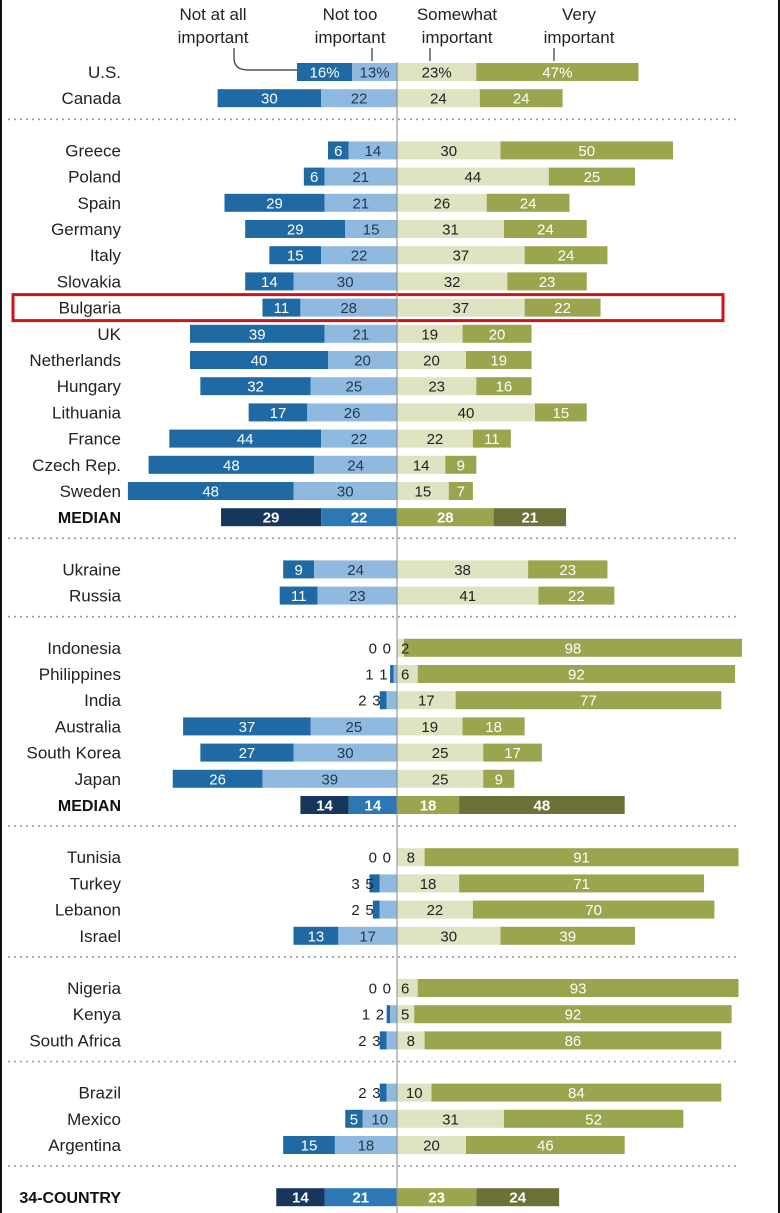  What do you see at coordinates (497, 334) in the screenshot?
I see `value-uk-very: 20` at bounding box center [497, 334].